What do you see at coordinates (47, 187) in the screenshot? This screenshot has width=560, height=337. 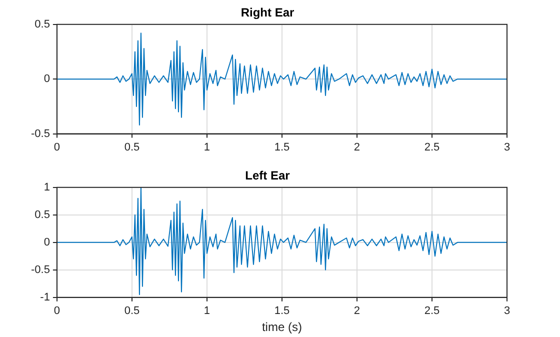 I see `y-tick-label: 1` at bounding box center [47, 187].